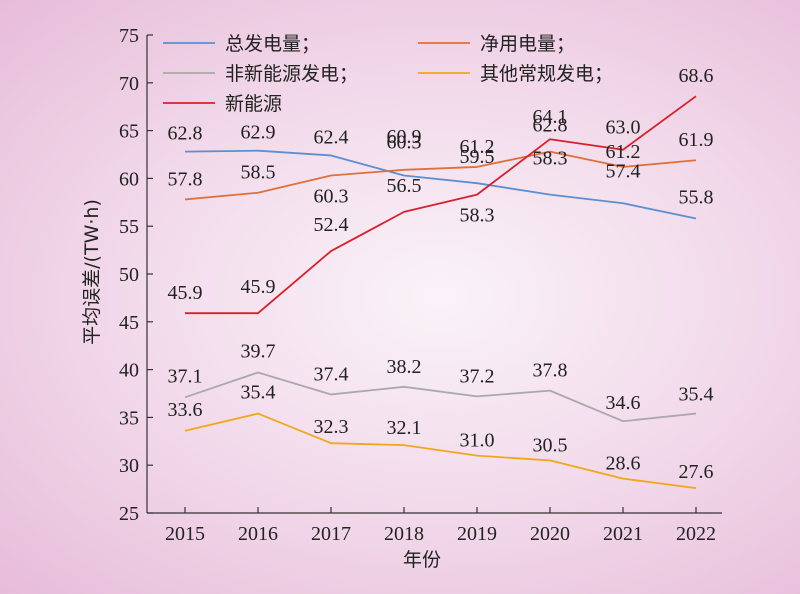  What do you see at coordinates (477, 376) in the screenshot?
I see `data-label: 37.2` at bounding box center [477, 376].